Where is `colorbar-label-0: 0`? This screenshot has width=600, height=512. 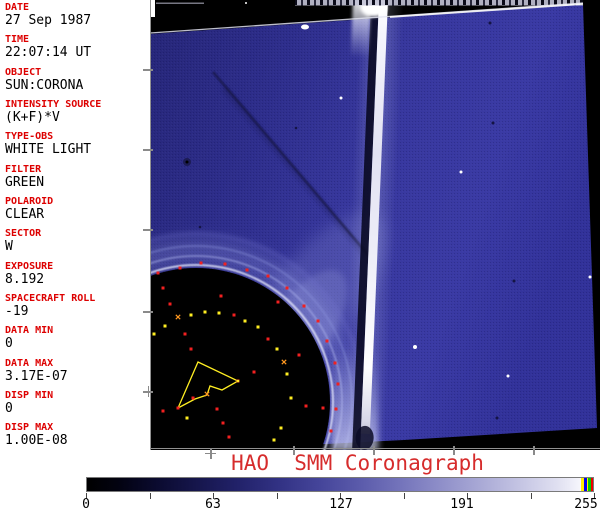
colorbar-label-0: 0 is located at coordinates (86, 504).